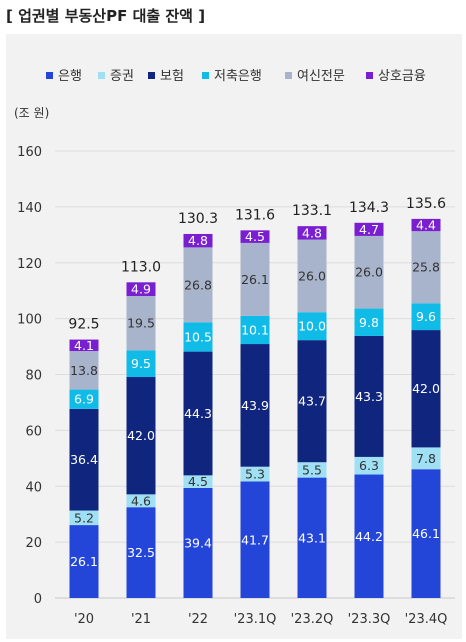  I want to click on x-tick-label: '20, so click(84, 619).